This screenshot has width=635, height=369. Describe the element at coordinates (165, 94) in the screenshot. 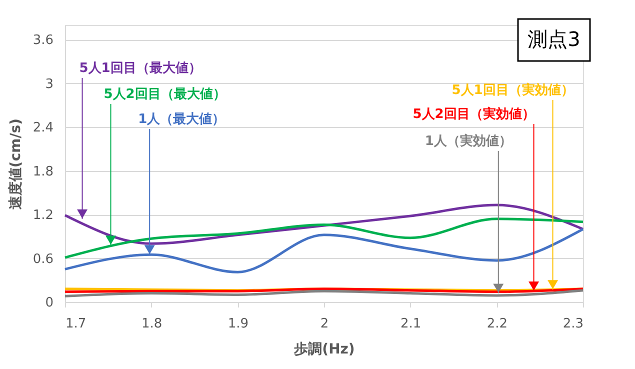

I see `annotation: 5人2回目（最大値）` at that location.